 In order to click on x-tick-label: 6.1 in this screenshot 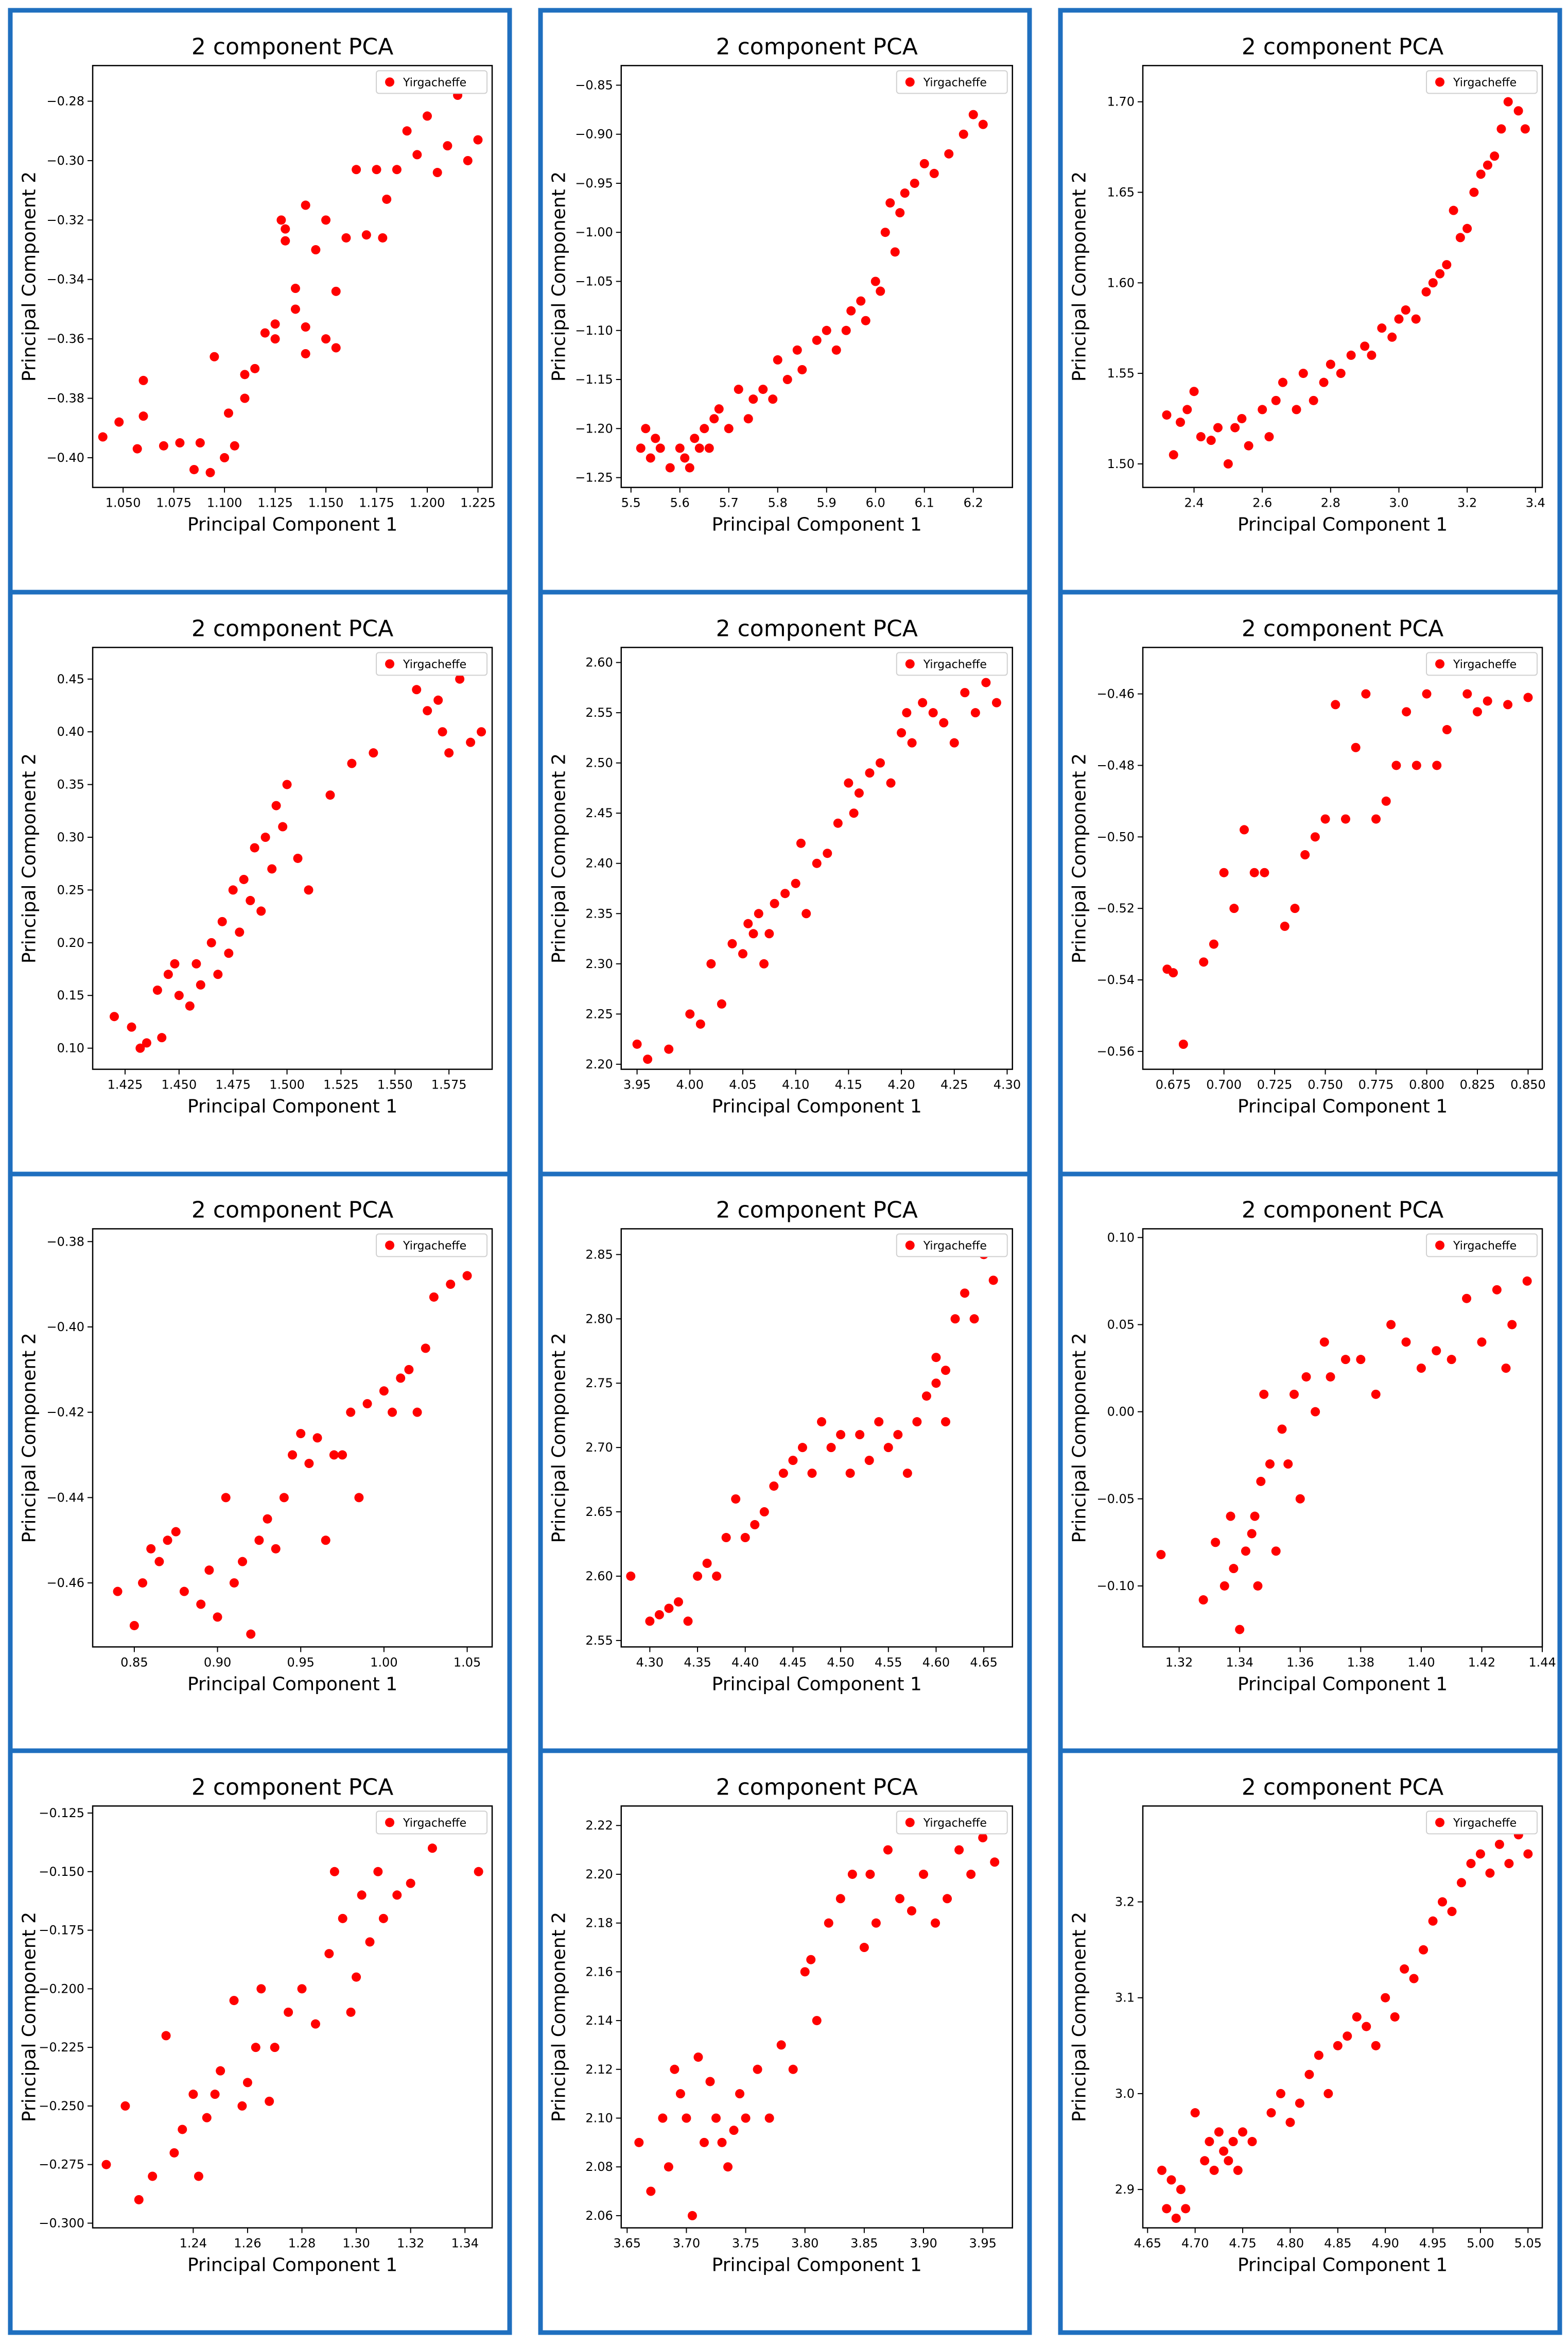, I will do `click(924, 503)`.